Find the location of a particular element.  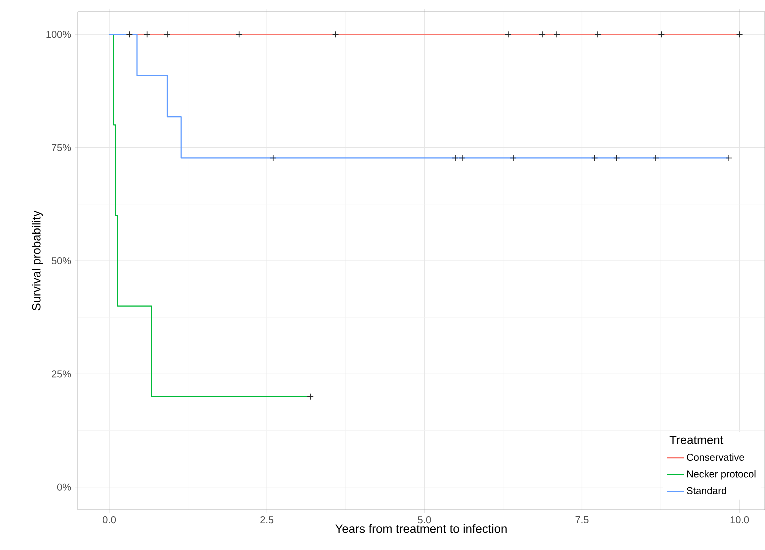

x-tick-label: 10.0 is located at coordinates (740, 520).